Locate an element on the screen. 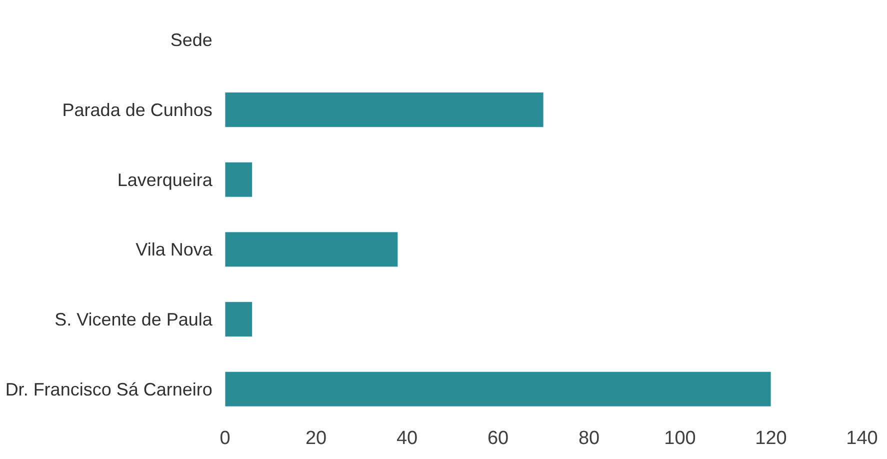 The height and width of the screenshot is (459, 887). x-tick-label: 20 is located at coordinates (316, 438).